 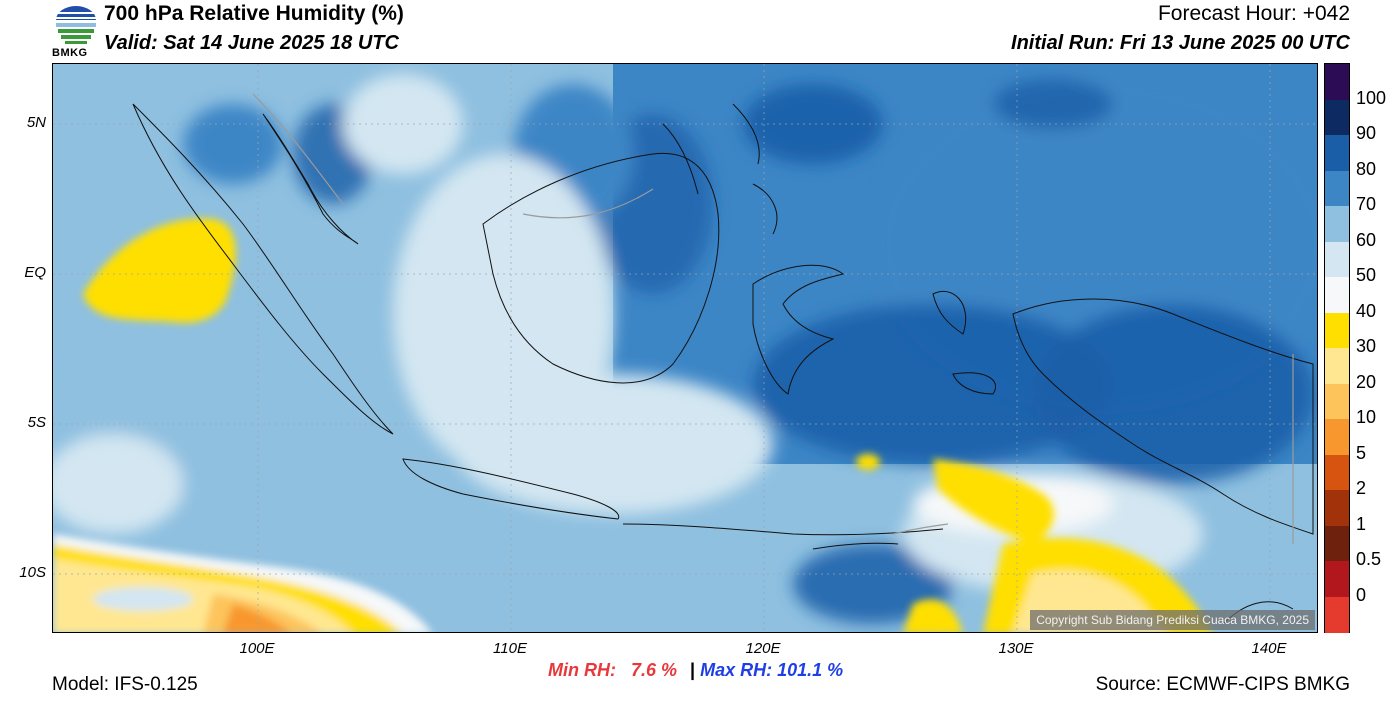 What do you see at coordinates (1222, 684) in the screenshot?
I see `source-label: Source: ECMWF-CIPS BMKG` at bounding box center [1222, 684].